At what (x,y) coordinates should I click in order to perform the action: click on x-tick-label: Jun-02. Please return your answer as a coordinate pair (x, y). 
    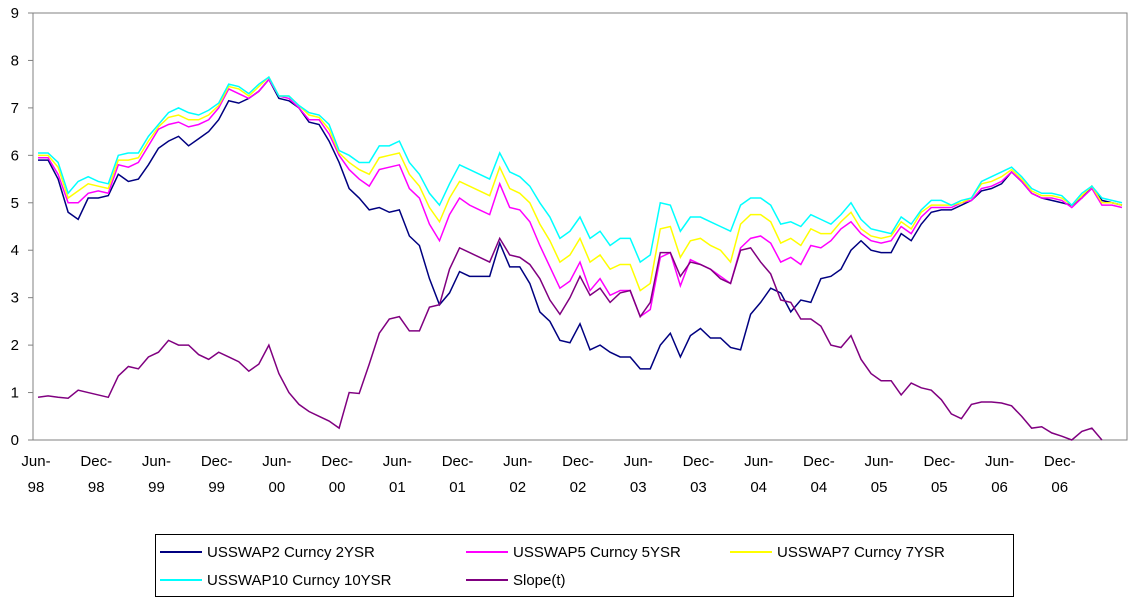
    Looking at the image, I should click on (517, 474).